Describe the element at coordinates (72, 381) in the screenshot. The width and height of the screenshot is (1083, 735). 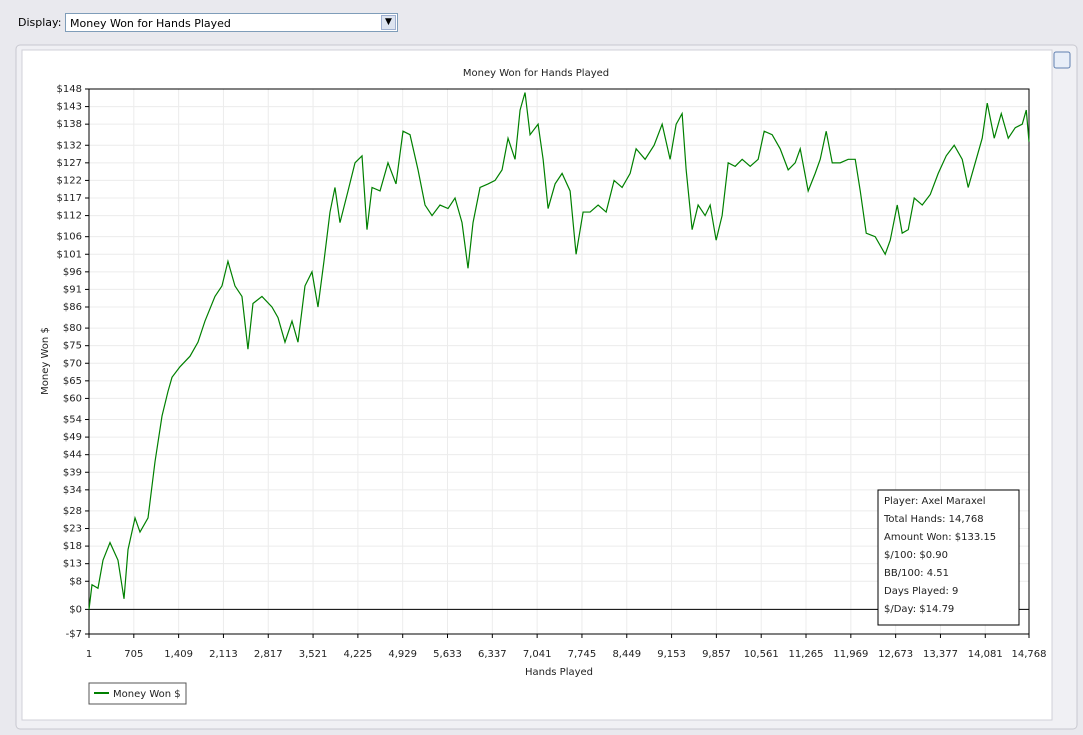
I see `y-tick-label: $65` at that location.